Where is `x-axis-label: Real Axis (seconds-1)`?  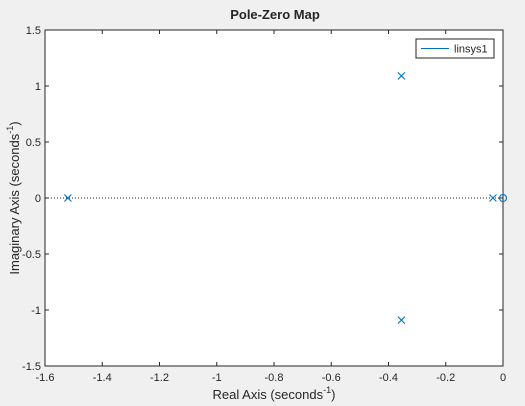 x-axis-label: Real Axis (seconds-1) is located at coordinates (274, 393).